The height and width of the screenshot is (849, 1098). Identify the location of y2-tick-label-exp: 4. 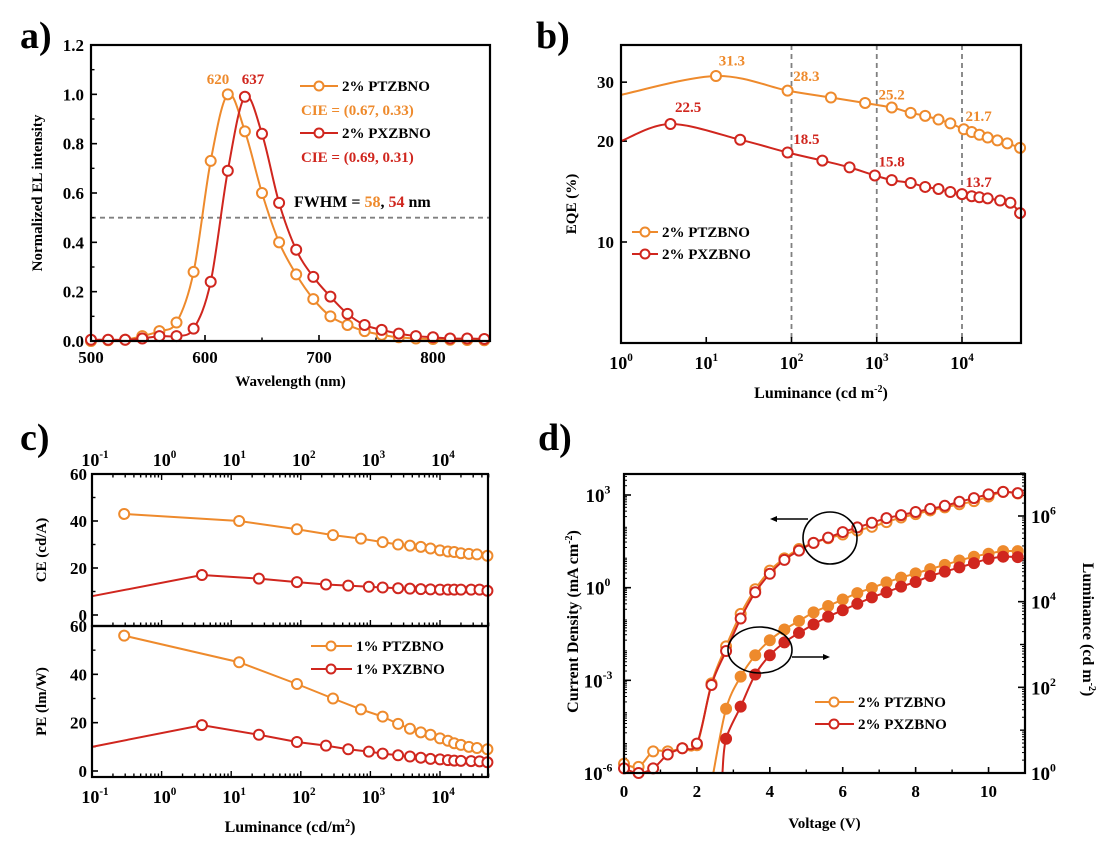
(1053, 596).